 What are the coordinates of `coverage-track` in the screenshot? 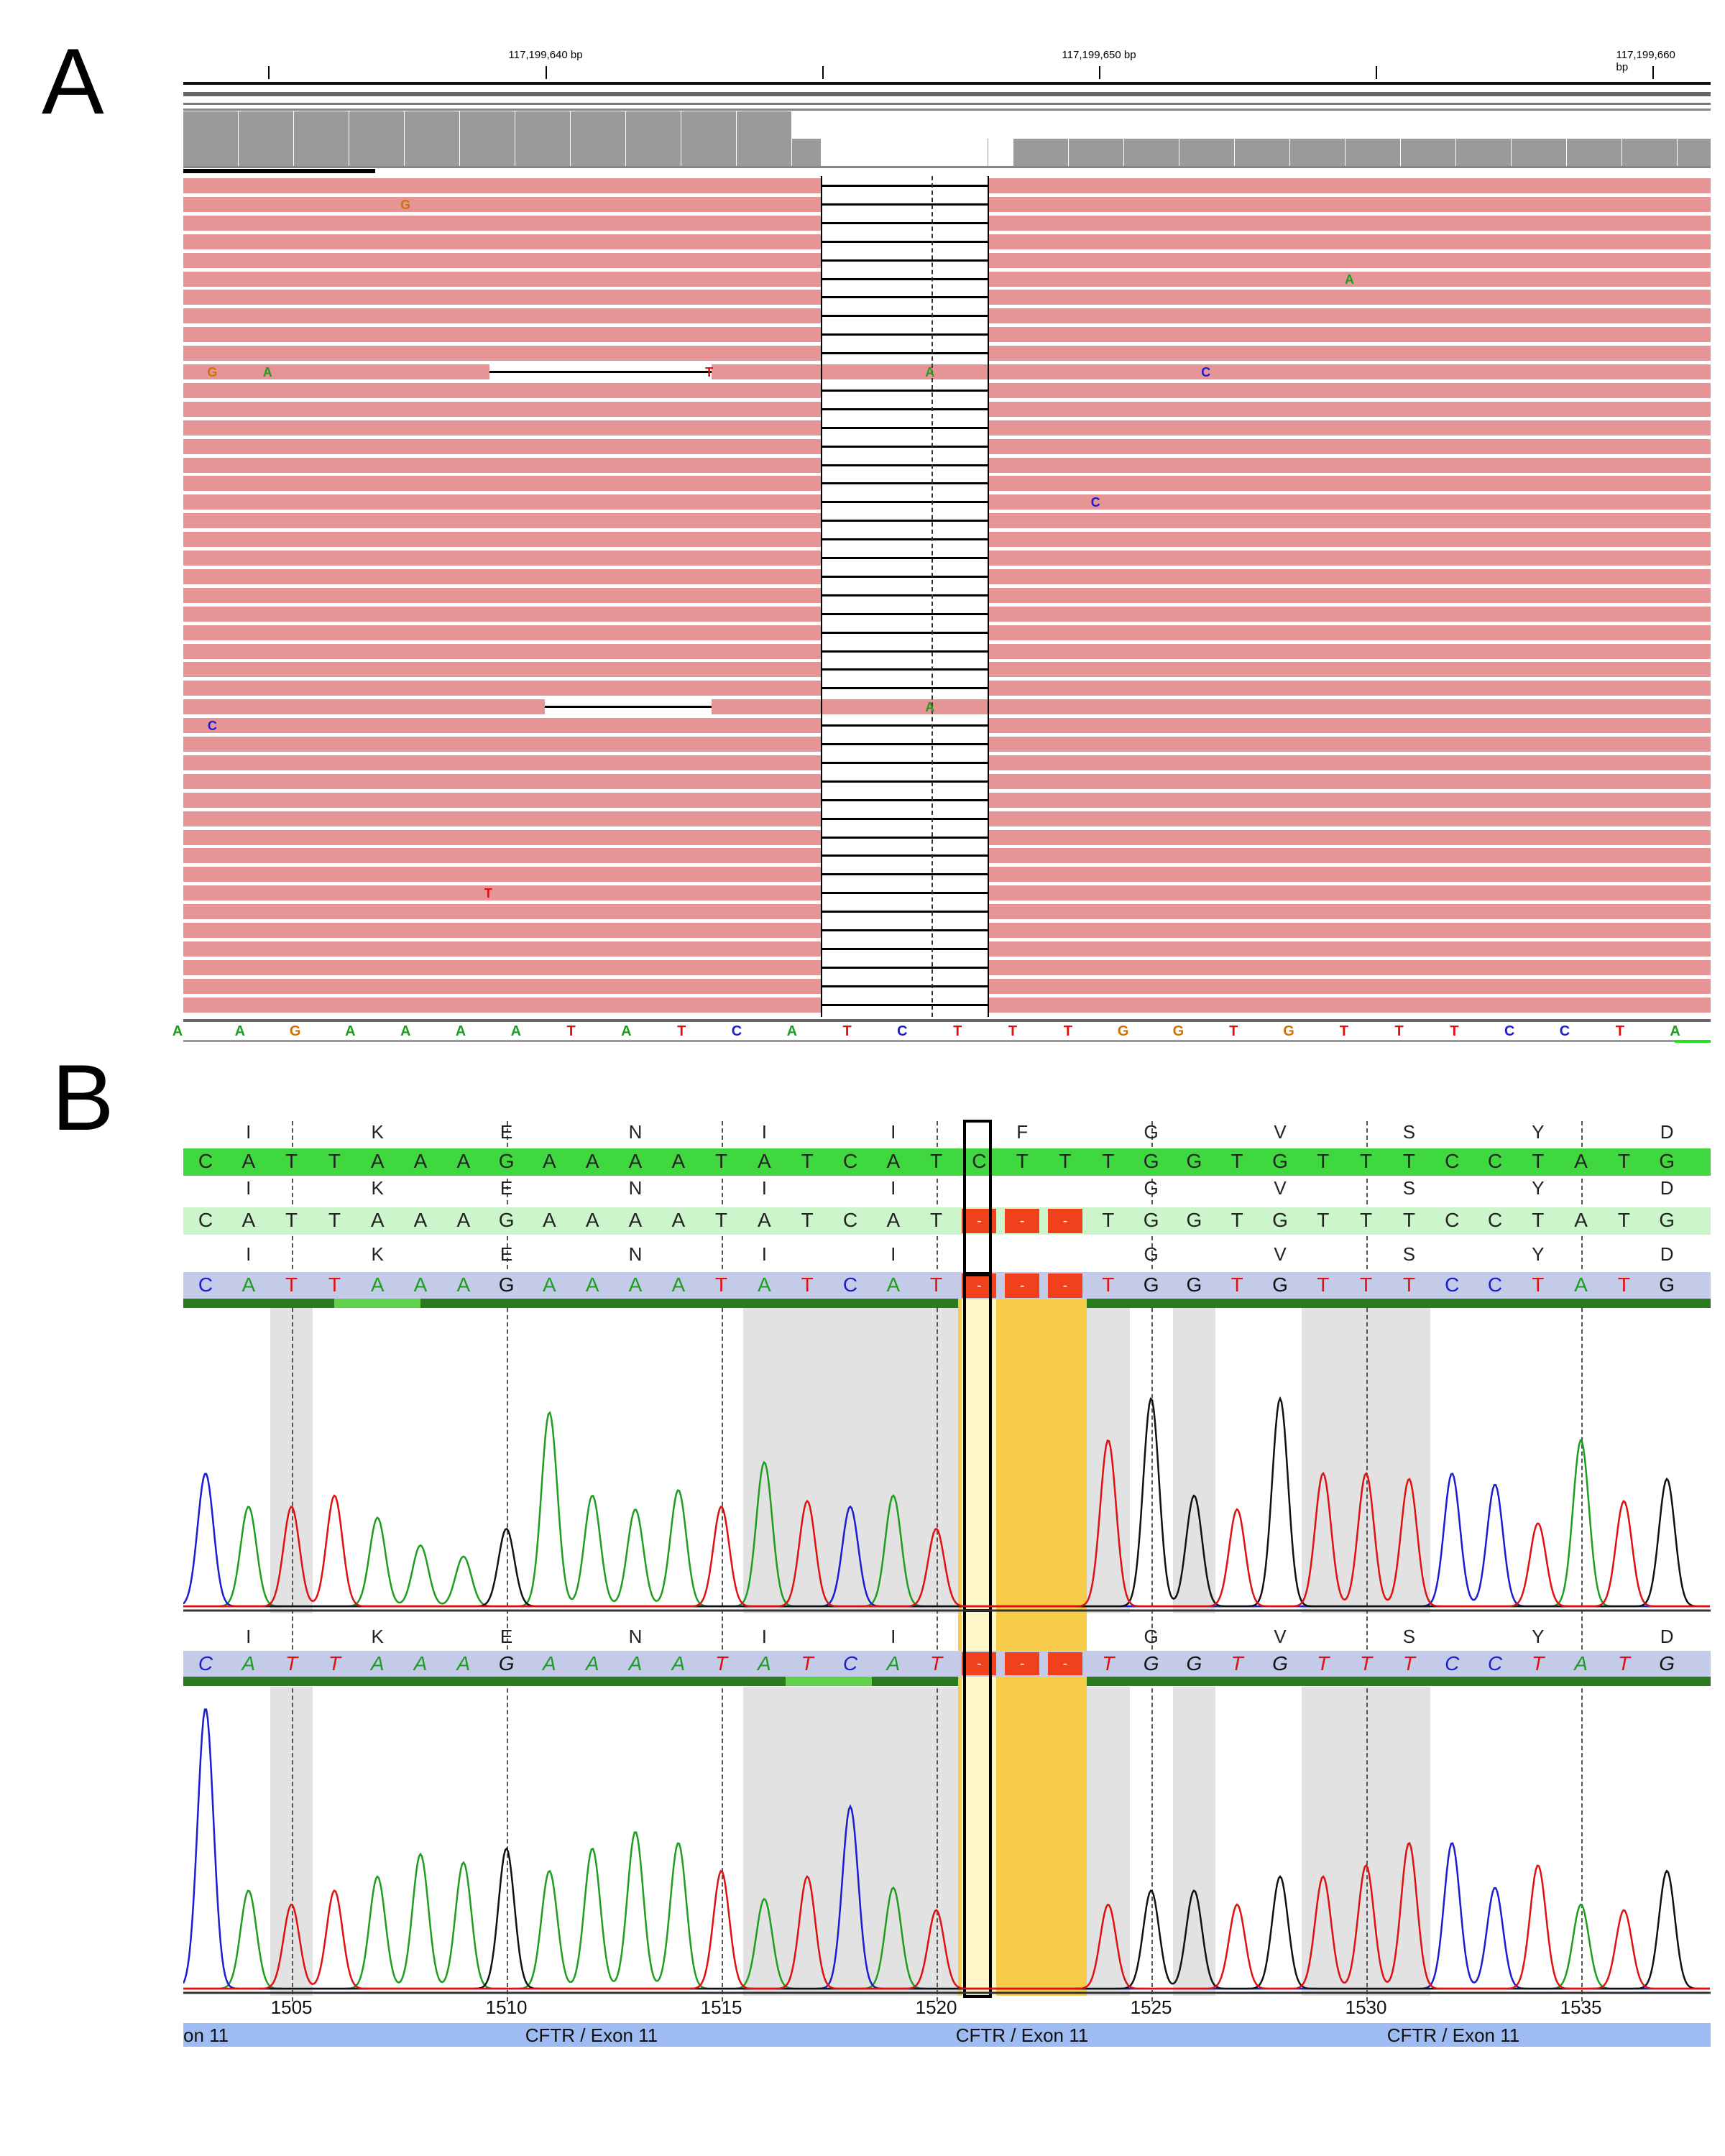 It's located at (947, 138).